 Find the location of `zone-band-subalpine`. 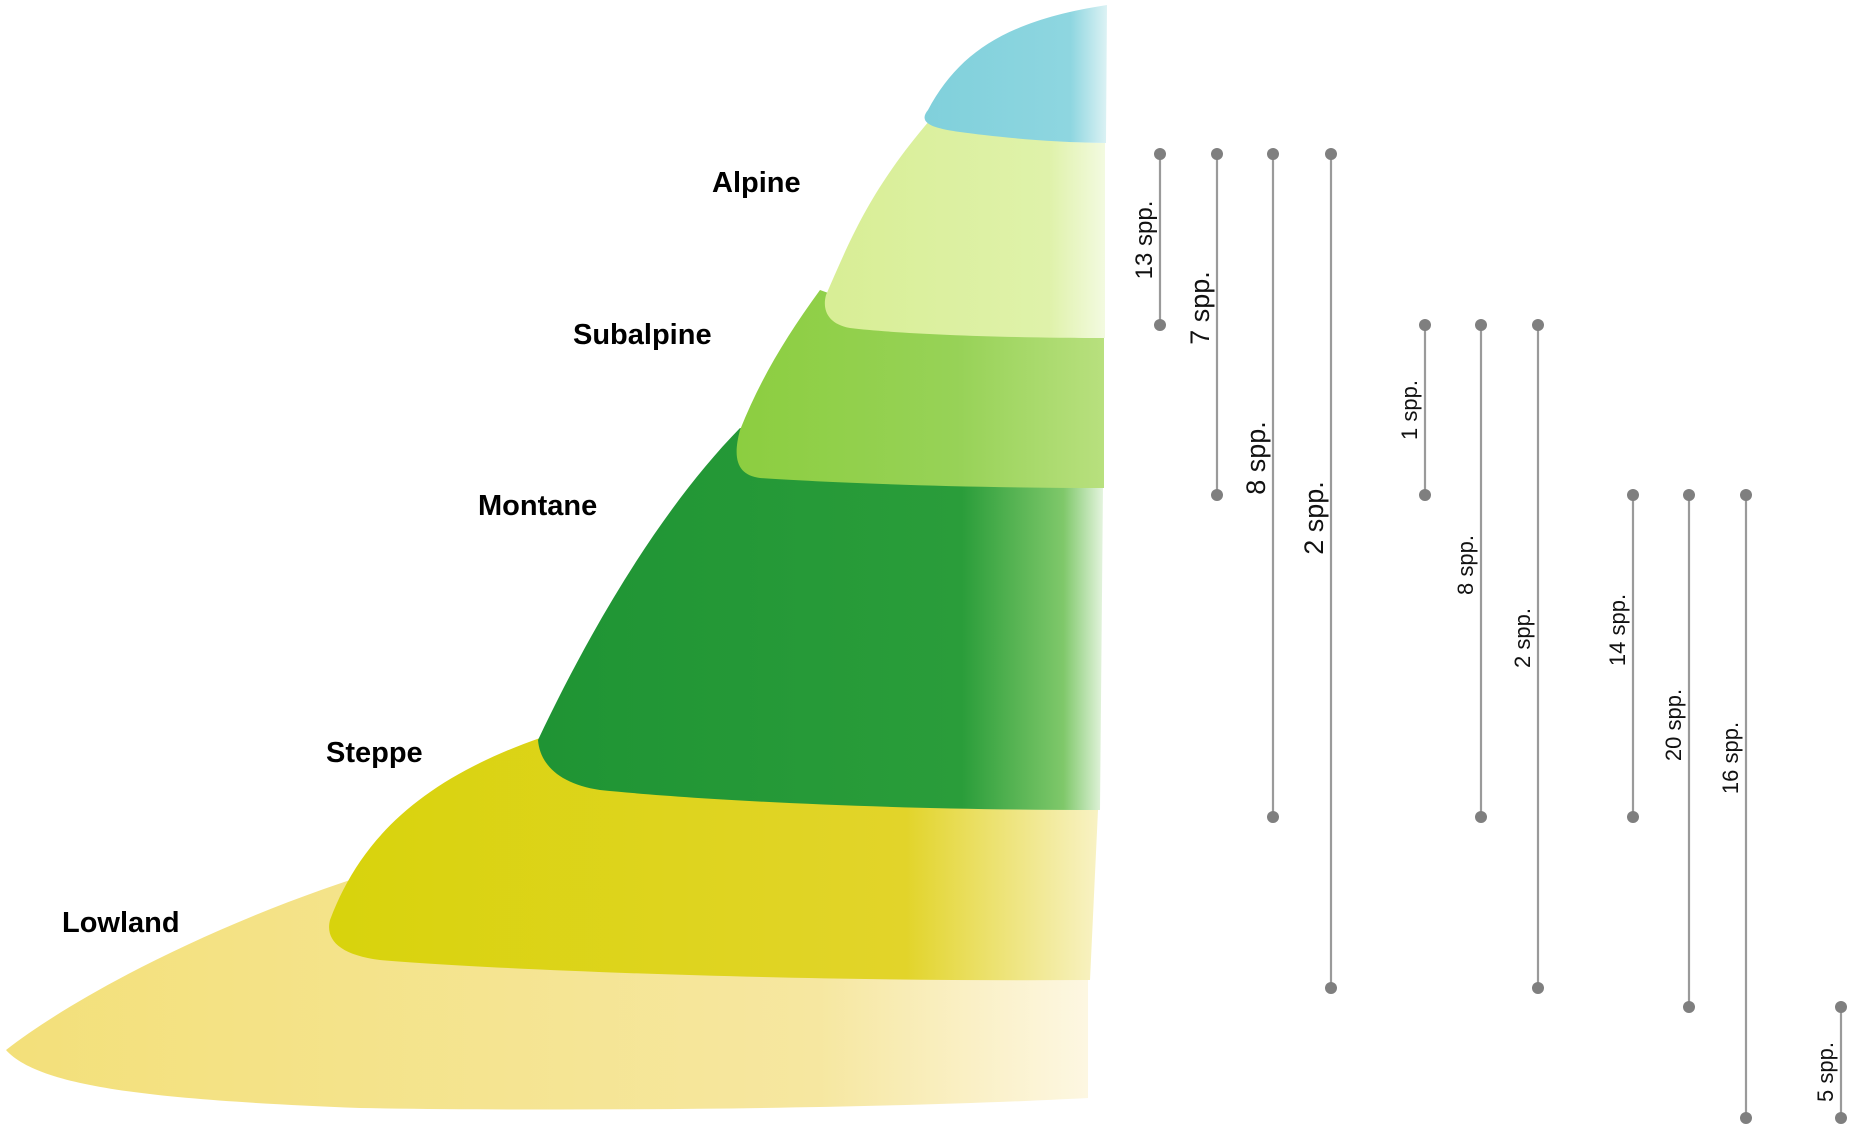

zone-band-subalpine is located at coordinates (920, 389).